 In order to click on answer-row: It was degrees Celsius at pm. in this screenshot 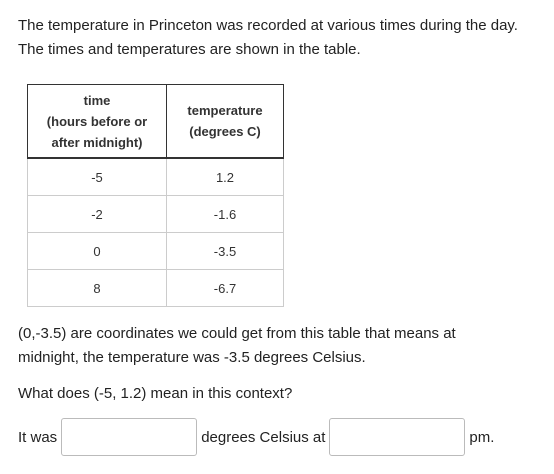, I will do `click(256, 437)`.